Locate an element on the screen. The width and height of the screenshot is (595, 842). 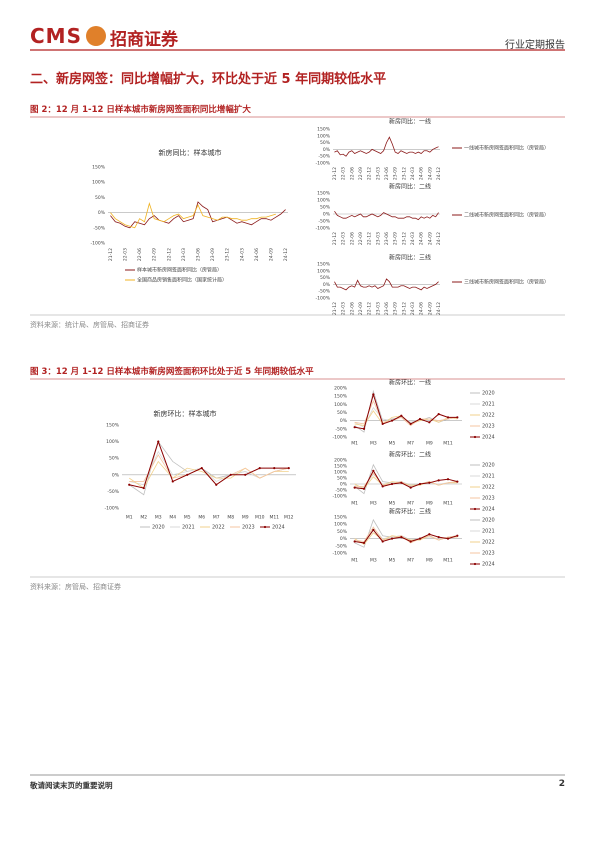
chart-title: 新房同比：二线 is located at coordinates (410, 187).